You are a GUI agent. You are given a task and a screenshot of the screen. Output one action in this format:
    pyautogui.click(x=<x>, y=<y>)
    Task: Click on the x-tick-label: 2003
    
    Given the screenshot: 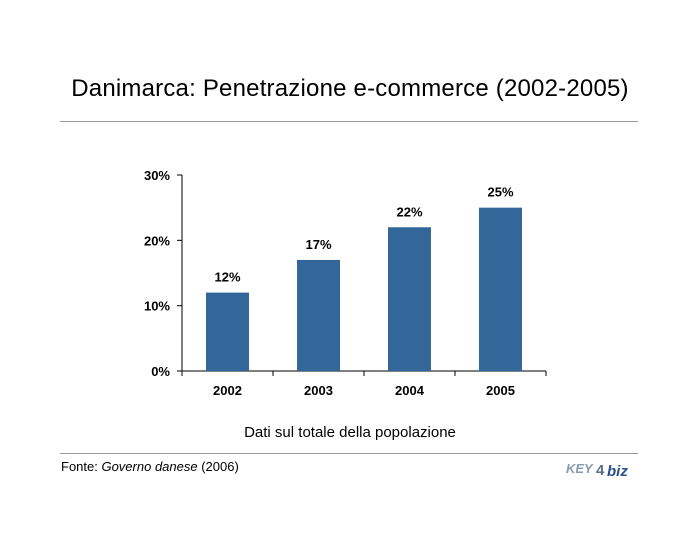 What is the action you would take?
    pyautogui.click(x=318, y=390)
    